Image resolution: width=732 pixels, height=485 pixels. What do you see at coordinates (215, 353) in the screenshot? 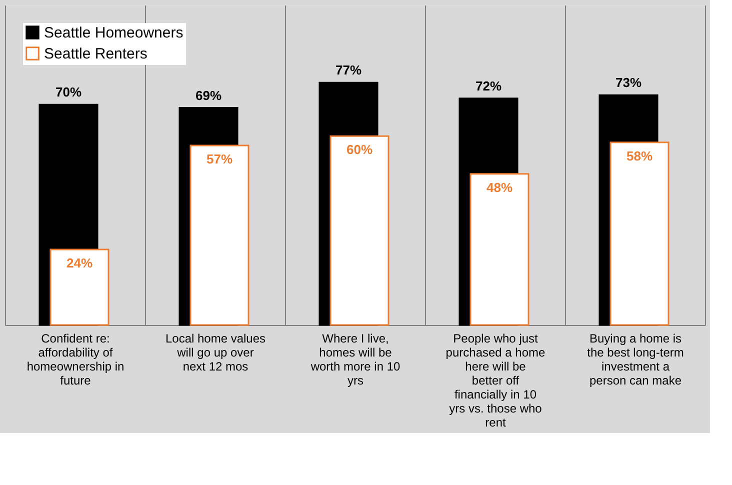
I see `x-tick-label: Local home values will go up over next 12 mos` at bounding box center [215, 353].